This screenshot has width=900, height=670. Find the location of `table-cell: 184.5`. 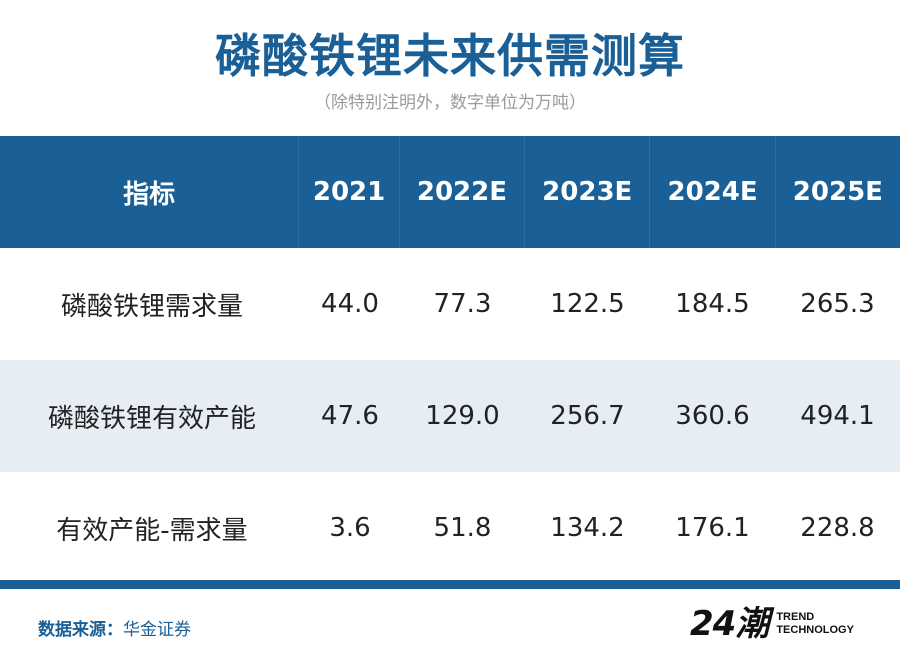

table-cell: 184.5 is located at coordinates (712, 304).